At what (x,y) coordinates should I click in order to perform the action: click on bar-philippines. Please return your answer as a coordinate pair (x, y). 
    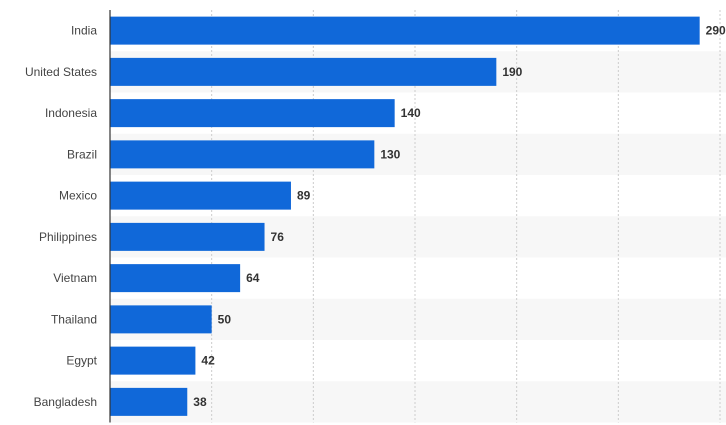
    Looking at the image, I should click on (187, 236).